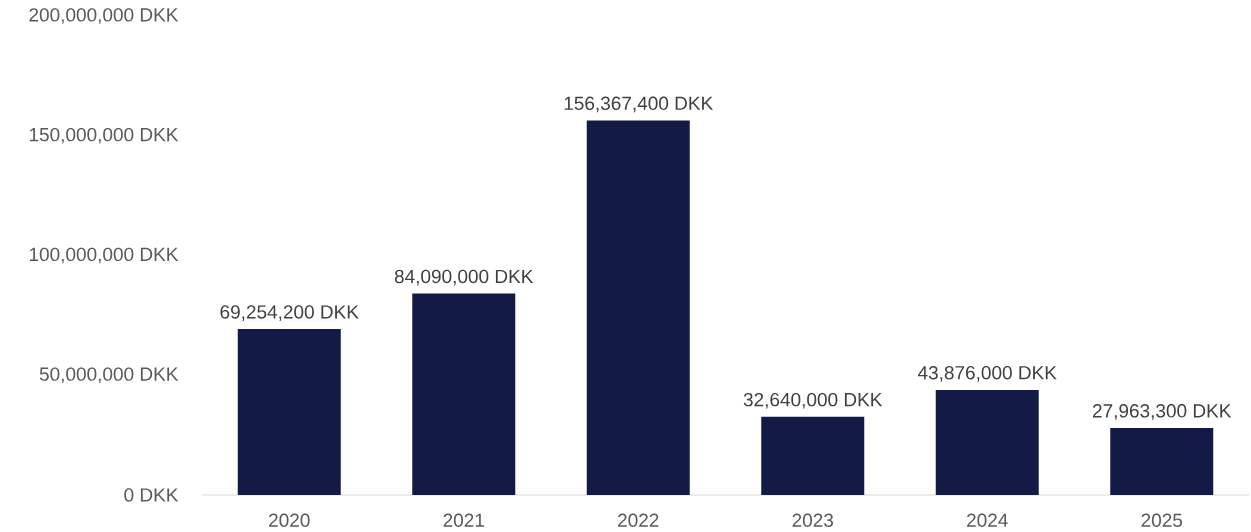 The width and height of the screenshot is (1251, 532). What do you see at coordinates (463, 520) in the screenshot?
I see `x-tick-label: 2021` at bounding box center [463, 520].